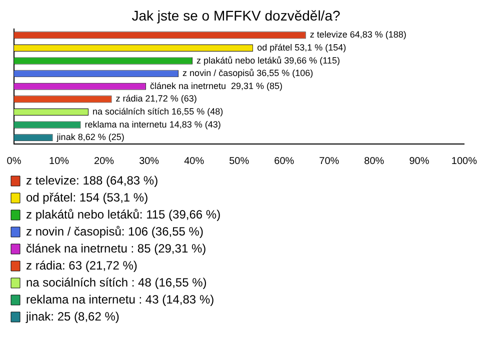 The image size is (480, 337). Describe the element at coordinates (358, 35) in the screenshot. I see `data-label: z televize 64,83 % (188)` at that location.